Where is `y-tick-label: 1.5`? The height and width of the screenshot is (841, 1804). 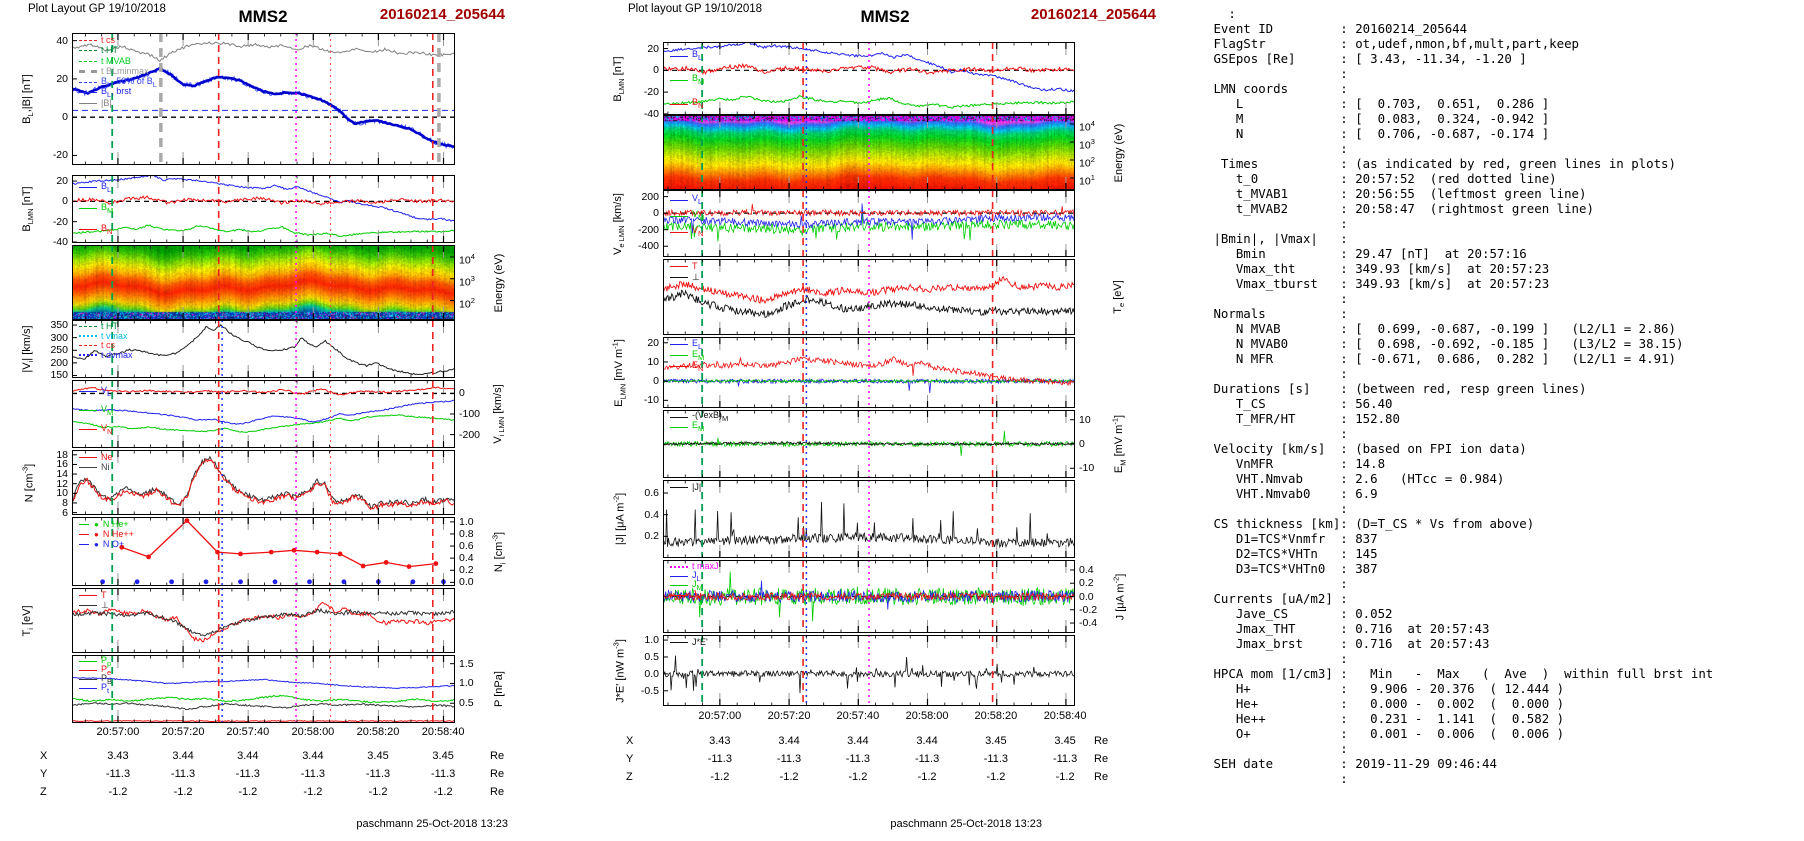
y-tick-label: 1.5 is located at coordinates (466, 663).